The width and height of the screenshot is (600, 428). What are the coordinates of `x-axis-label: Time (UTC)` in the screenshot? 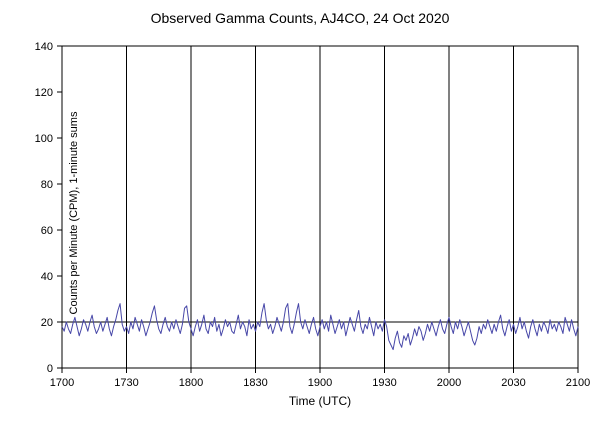 It's located at (320, 401).